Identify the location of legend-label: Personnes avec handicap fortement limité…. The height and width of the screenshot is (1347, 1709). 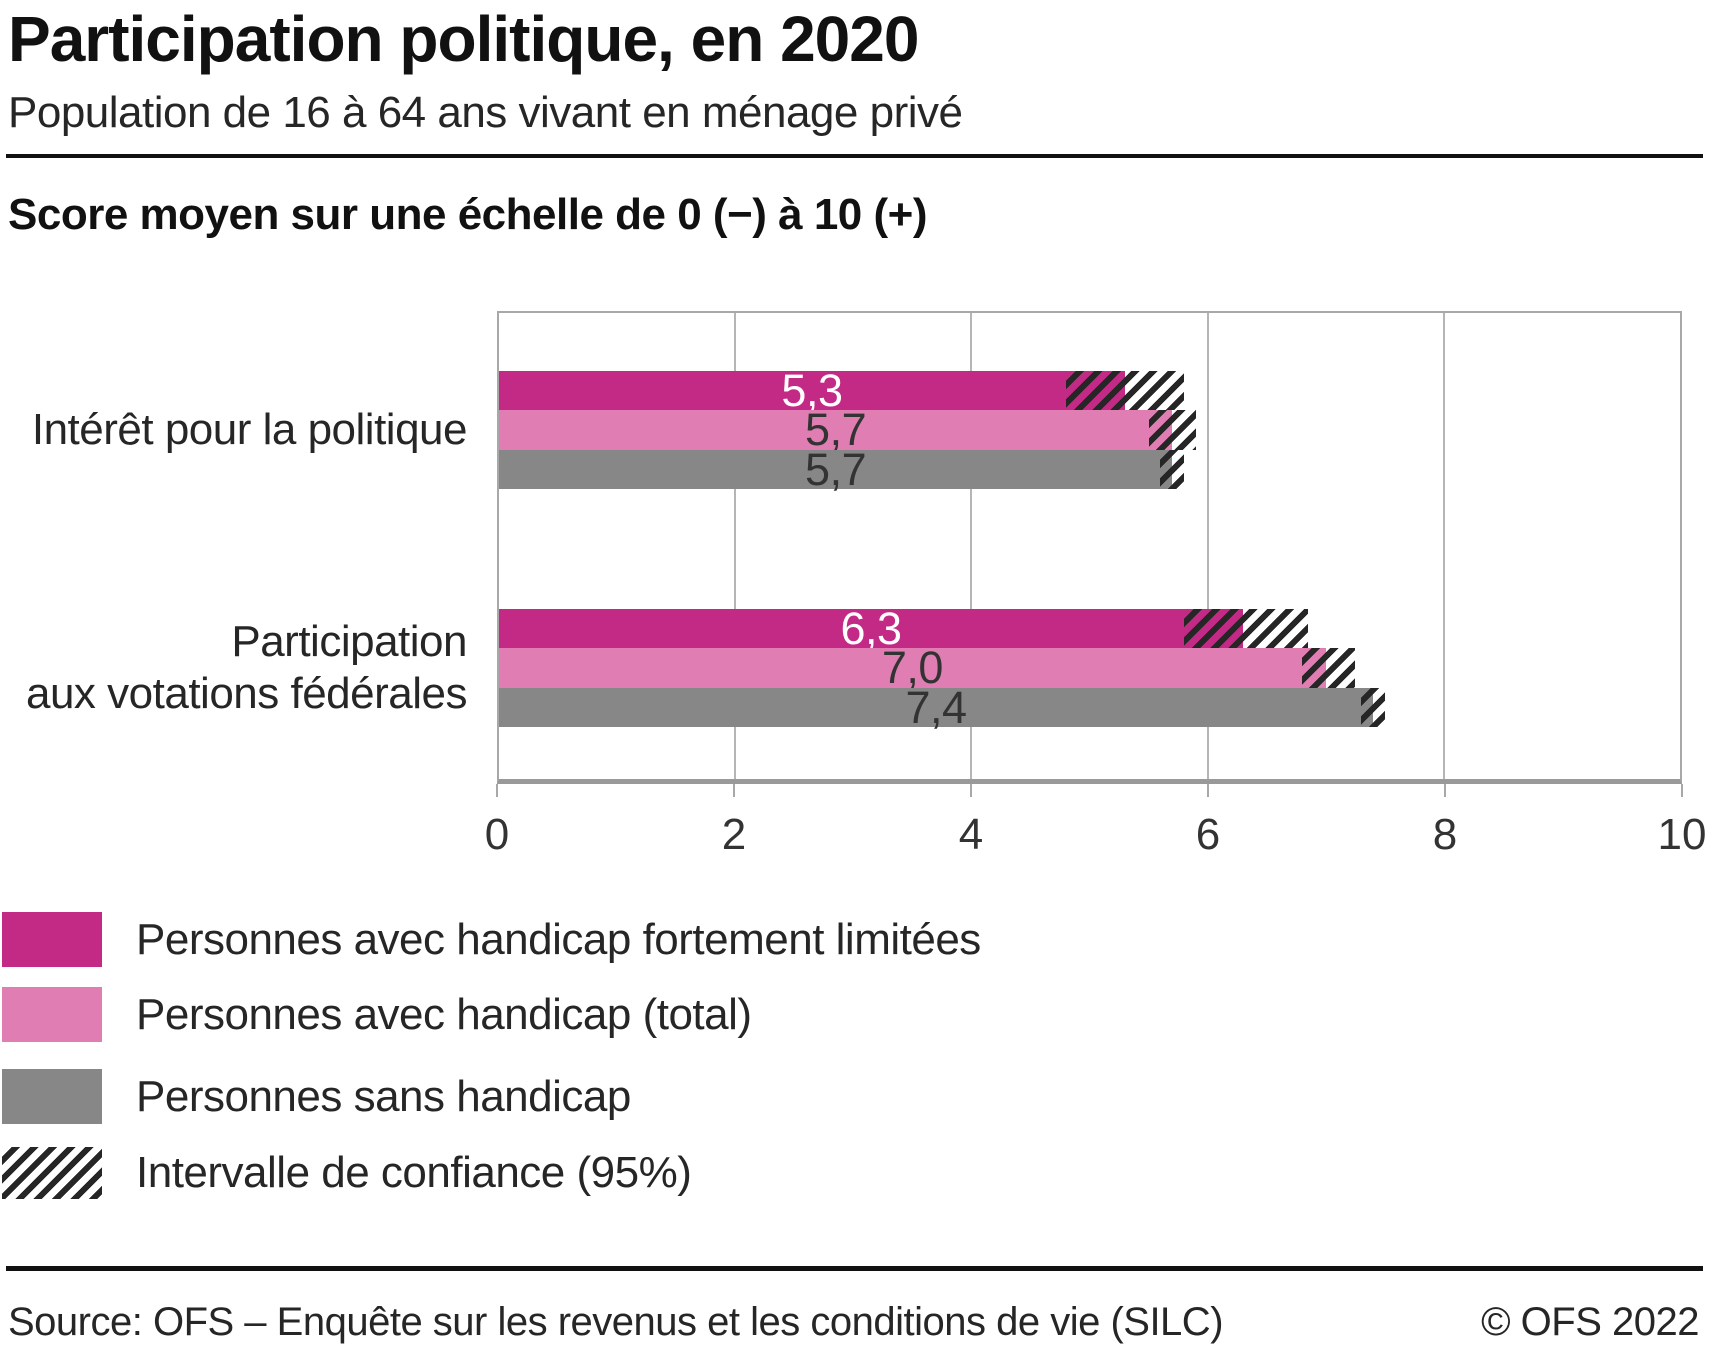
(558, 939).